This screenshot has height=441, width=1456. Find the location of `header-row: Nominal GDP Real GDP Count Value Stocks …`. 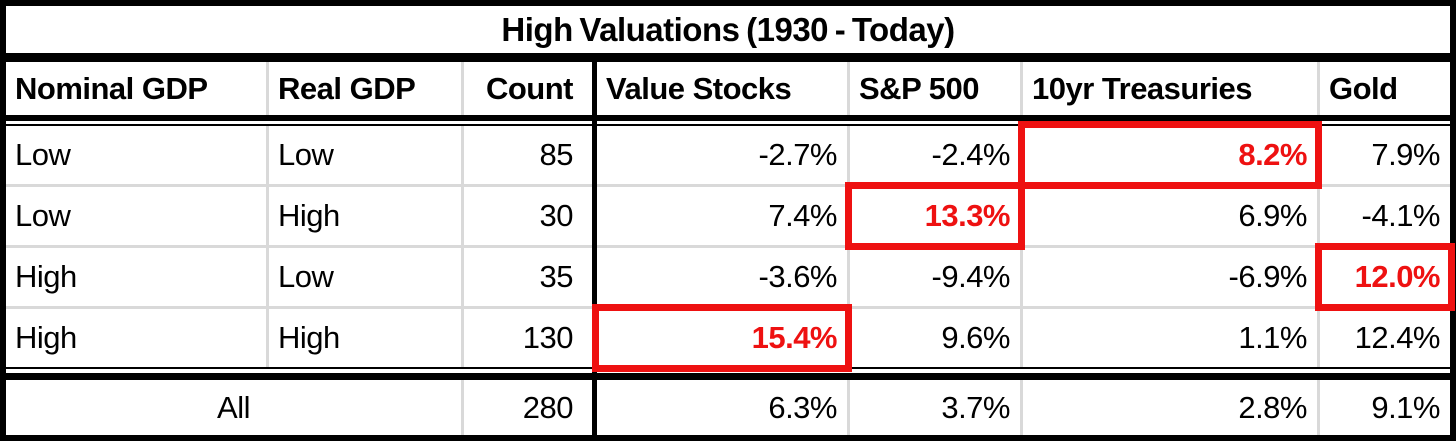

header-row: Nominal GDP Real GDP Count Value Stocks … is located at coordinates (728, 88).